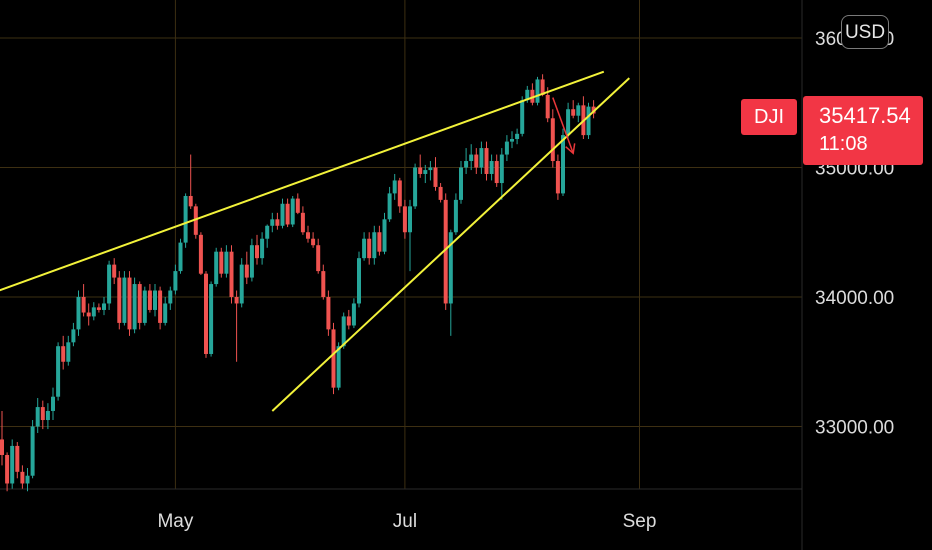  Describe the element at coordinates (854, 298) in the screenshot. I see `y-tick-label: 34000.00` at that location.